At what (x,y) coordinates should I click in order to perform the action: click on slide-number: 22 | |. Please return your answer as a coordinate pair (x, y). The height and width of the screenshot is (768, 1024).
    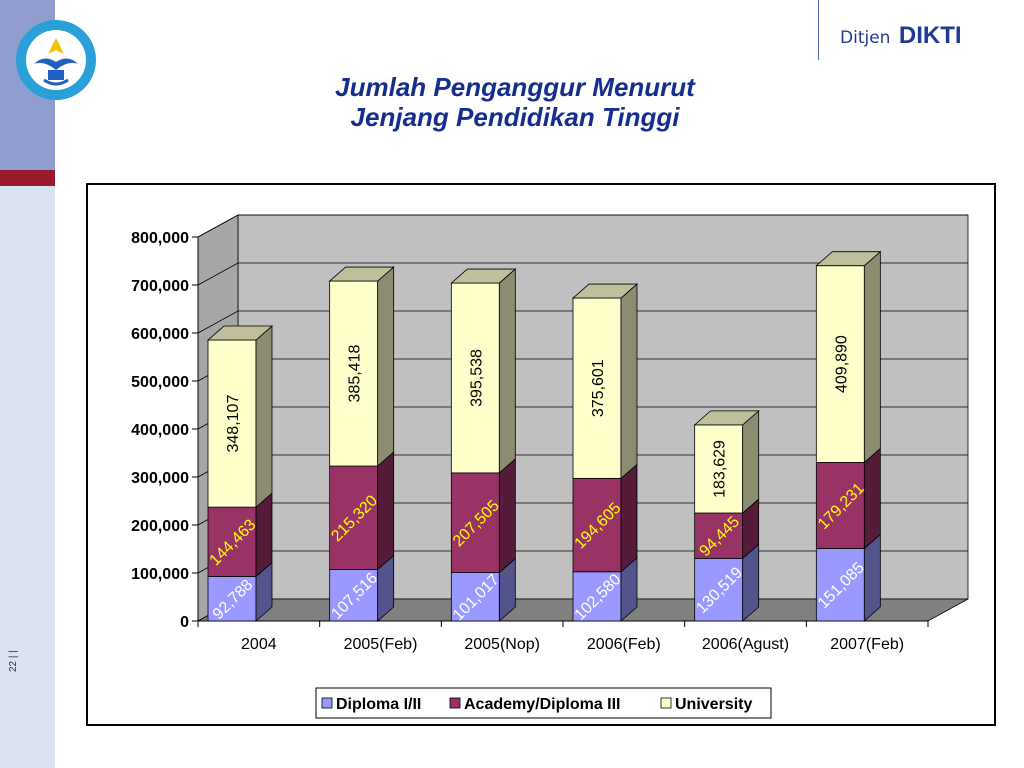
    Looking at the image, I should click on (13, 661).